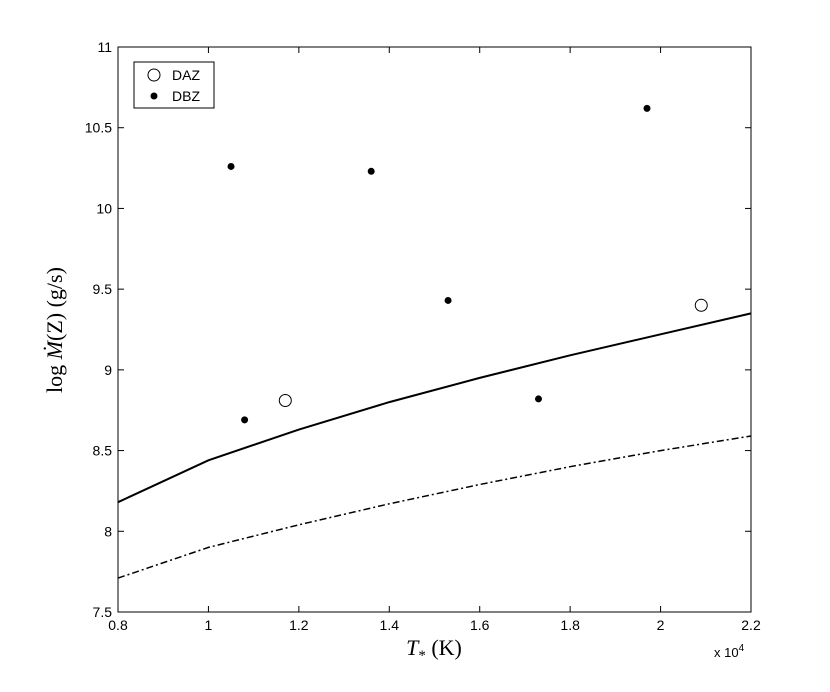 This screenshot has height=692, width=830. Describe the element at coordinates (726, 652) in the screenshot. I see `x-multiplier-base: x 10` at that location.